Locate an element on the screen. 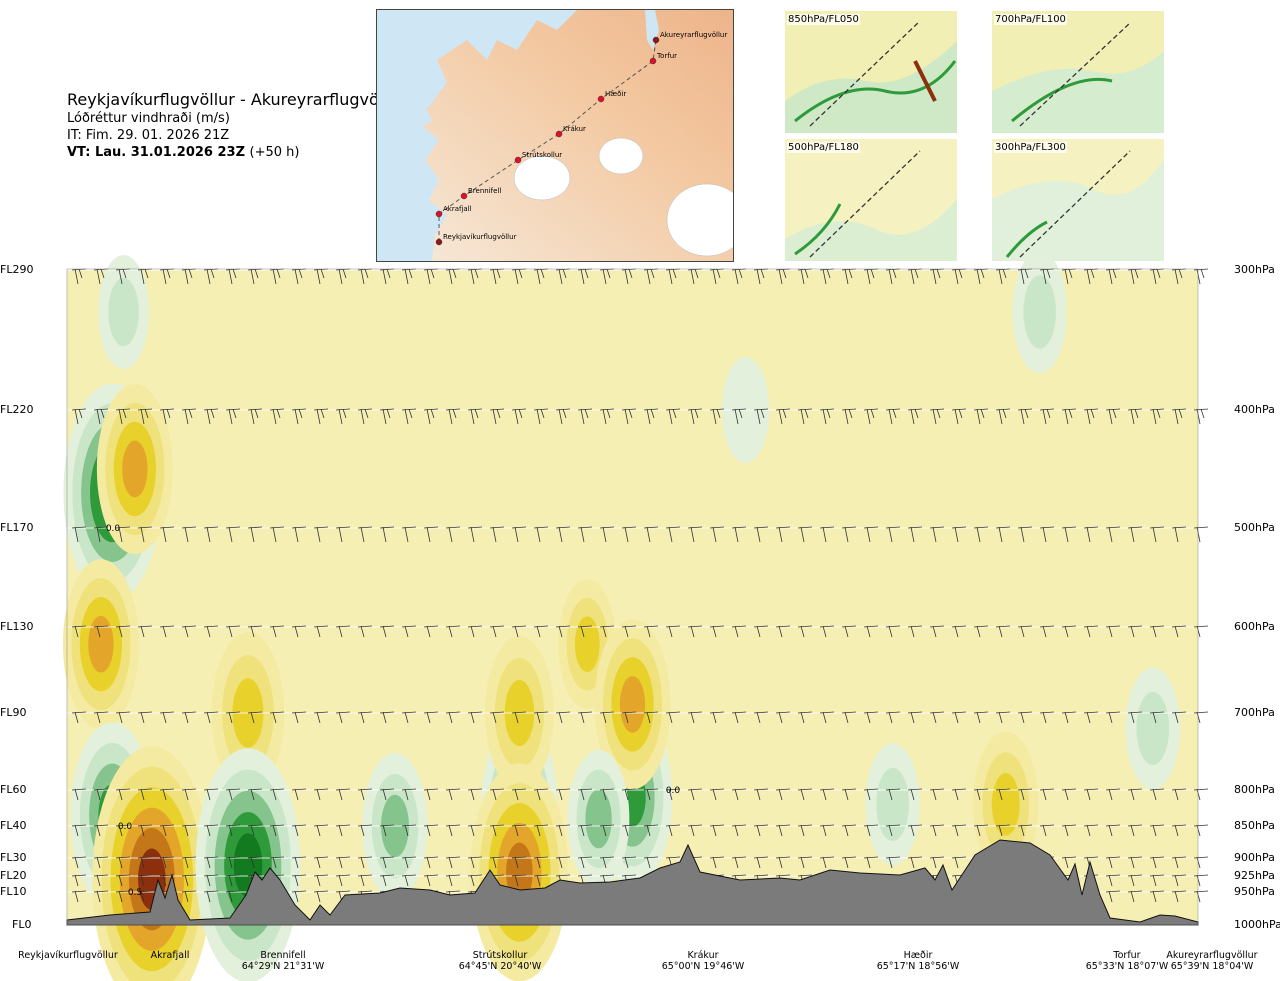 This screenshot has width=1280, height=981. waypoint: Reykjavíkurflugvöllur is located at coordinates (476, 239).